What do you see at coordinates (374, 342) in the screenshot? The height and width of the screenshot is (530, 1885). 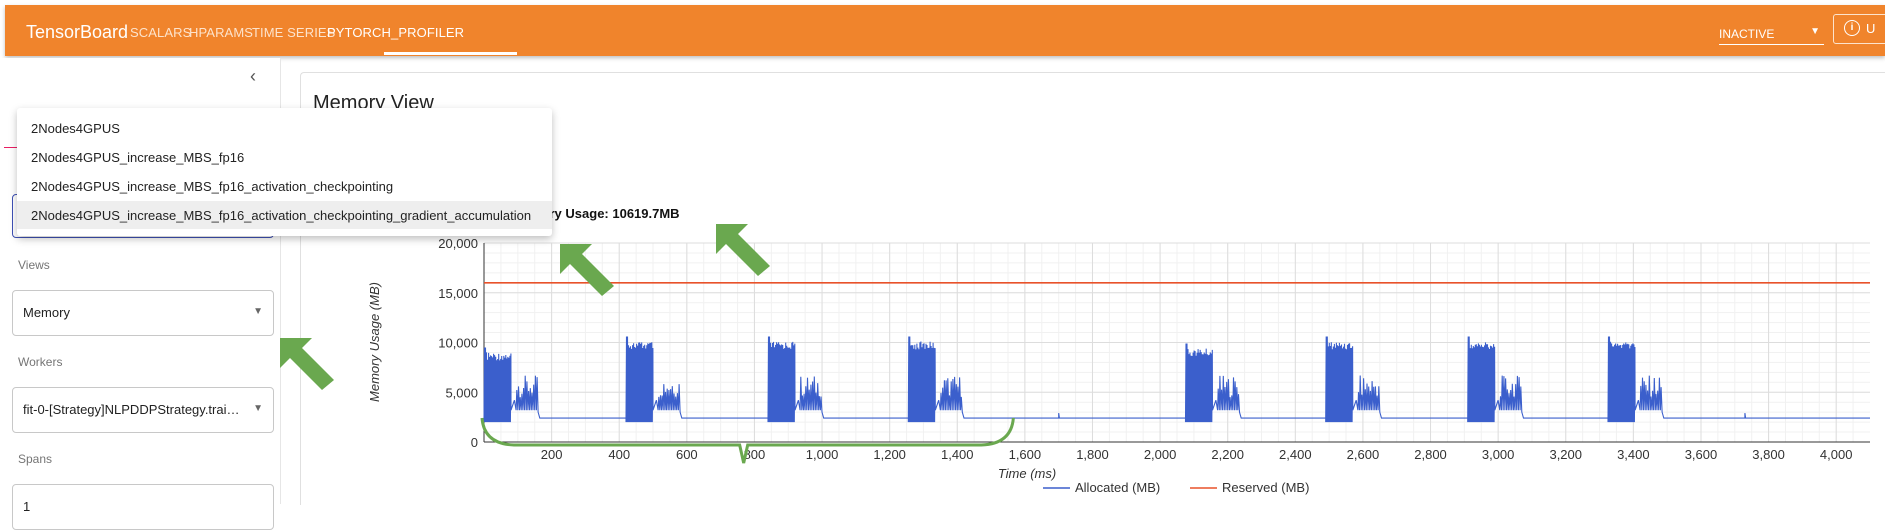 I see `y-axis-label: Memory Usage (MB)` at bounding box center [374, 342].